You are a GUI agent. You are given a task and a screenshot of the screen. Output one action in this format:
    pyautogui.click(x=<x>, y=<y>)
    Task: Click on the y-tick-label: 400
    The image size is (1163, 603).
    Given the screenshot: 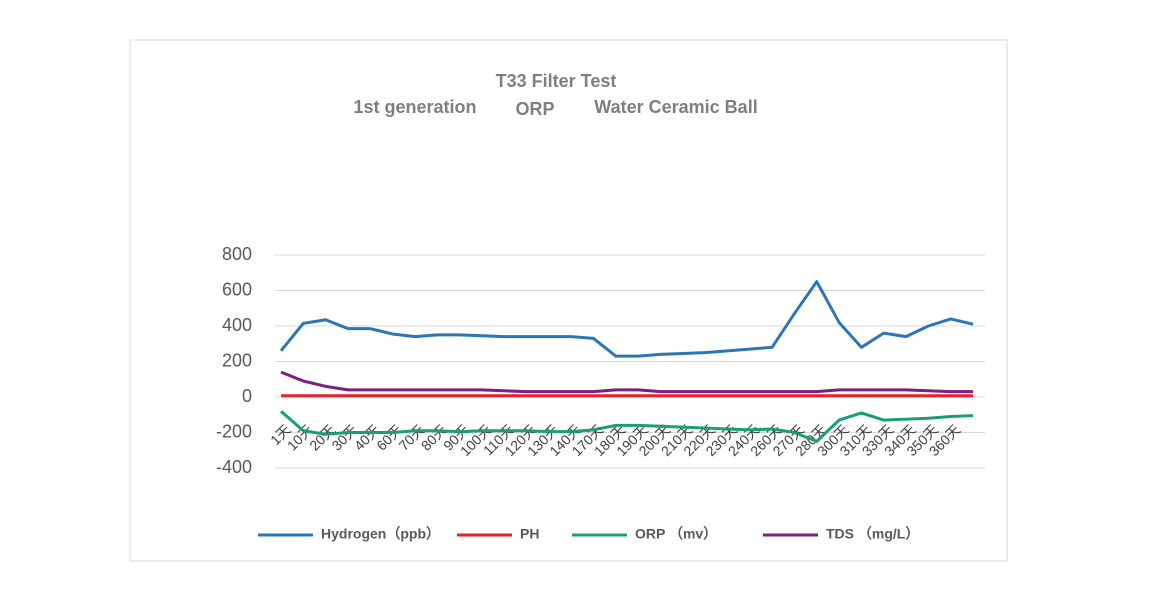 What is the action you would take?
    pyautogui.click(x=237, y=325)
    